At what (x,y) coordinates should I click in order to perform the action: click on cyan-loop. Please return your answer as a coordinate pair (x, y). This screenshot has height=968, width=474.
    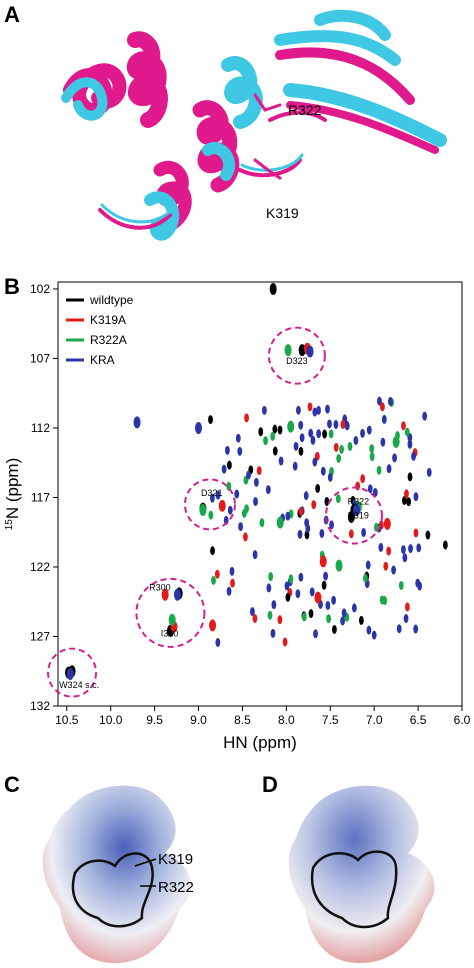
    Looking at the image, I should click on (202, 188).